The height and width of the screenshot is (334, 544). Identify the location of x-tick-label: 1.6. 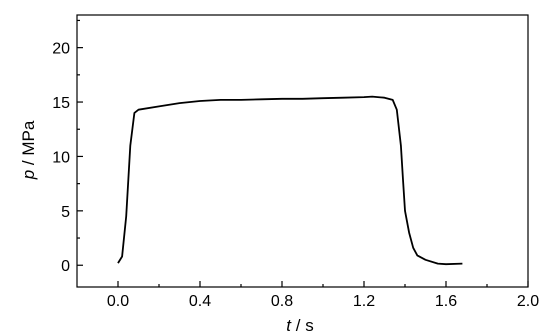
(446, 301).